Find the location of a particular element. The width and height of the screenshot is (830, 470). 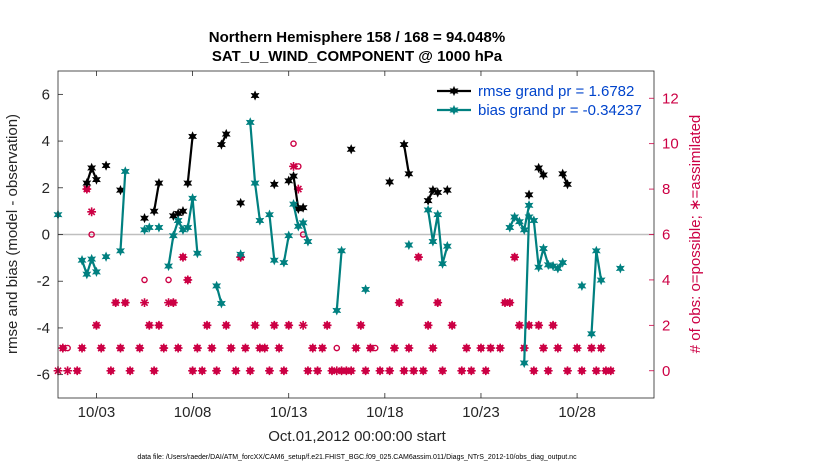

y-tick-label: 6 is located at coordinates (46, 94).